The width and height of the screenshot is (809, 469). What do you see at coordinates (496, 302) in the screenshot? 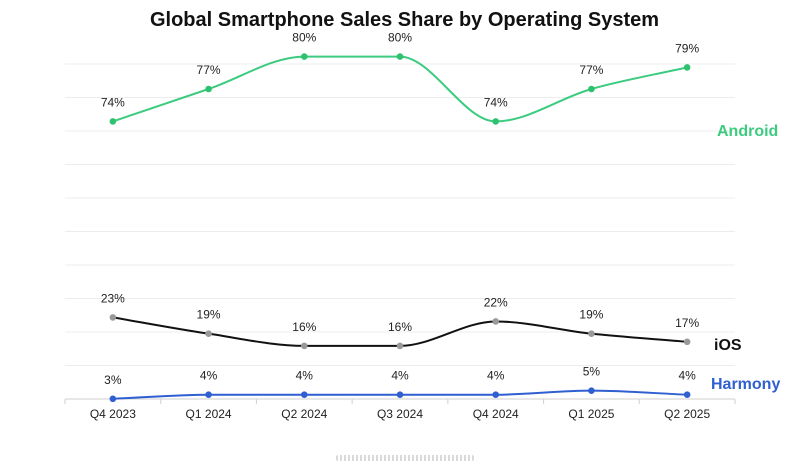
I see `ios-data-label: 22%` at bounding box center [496, 302].